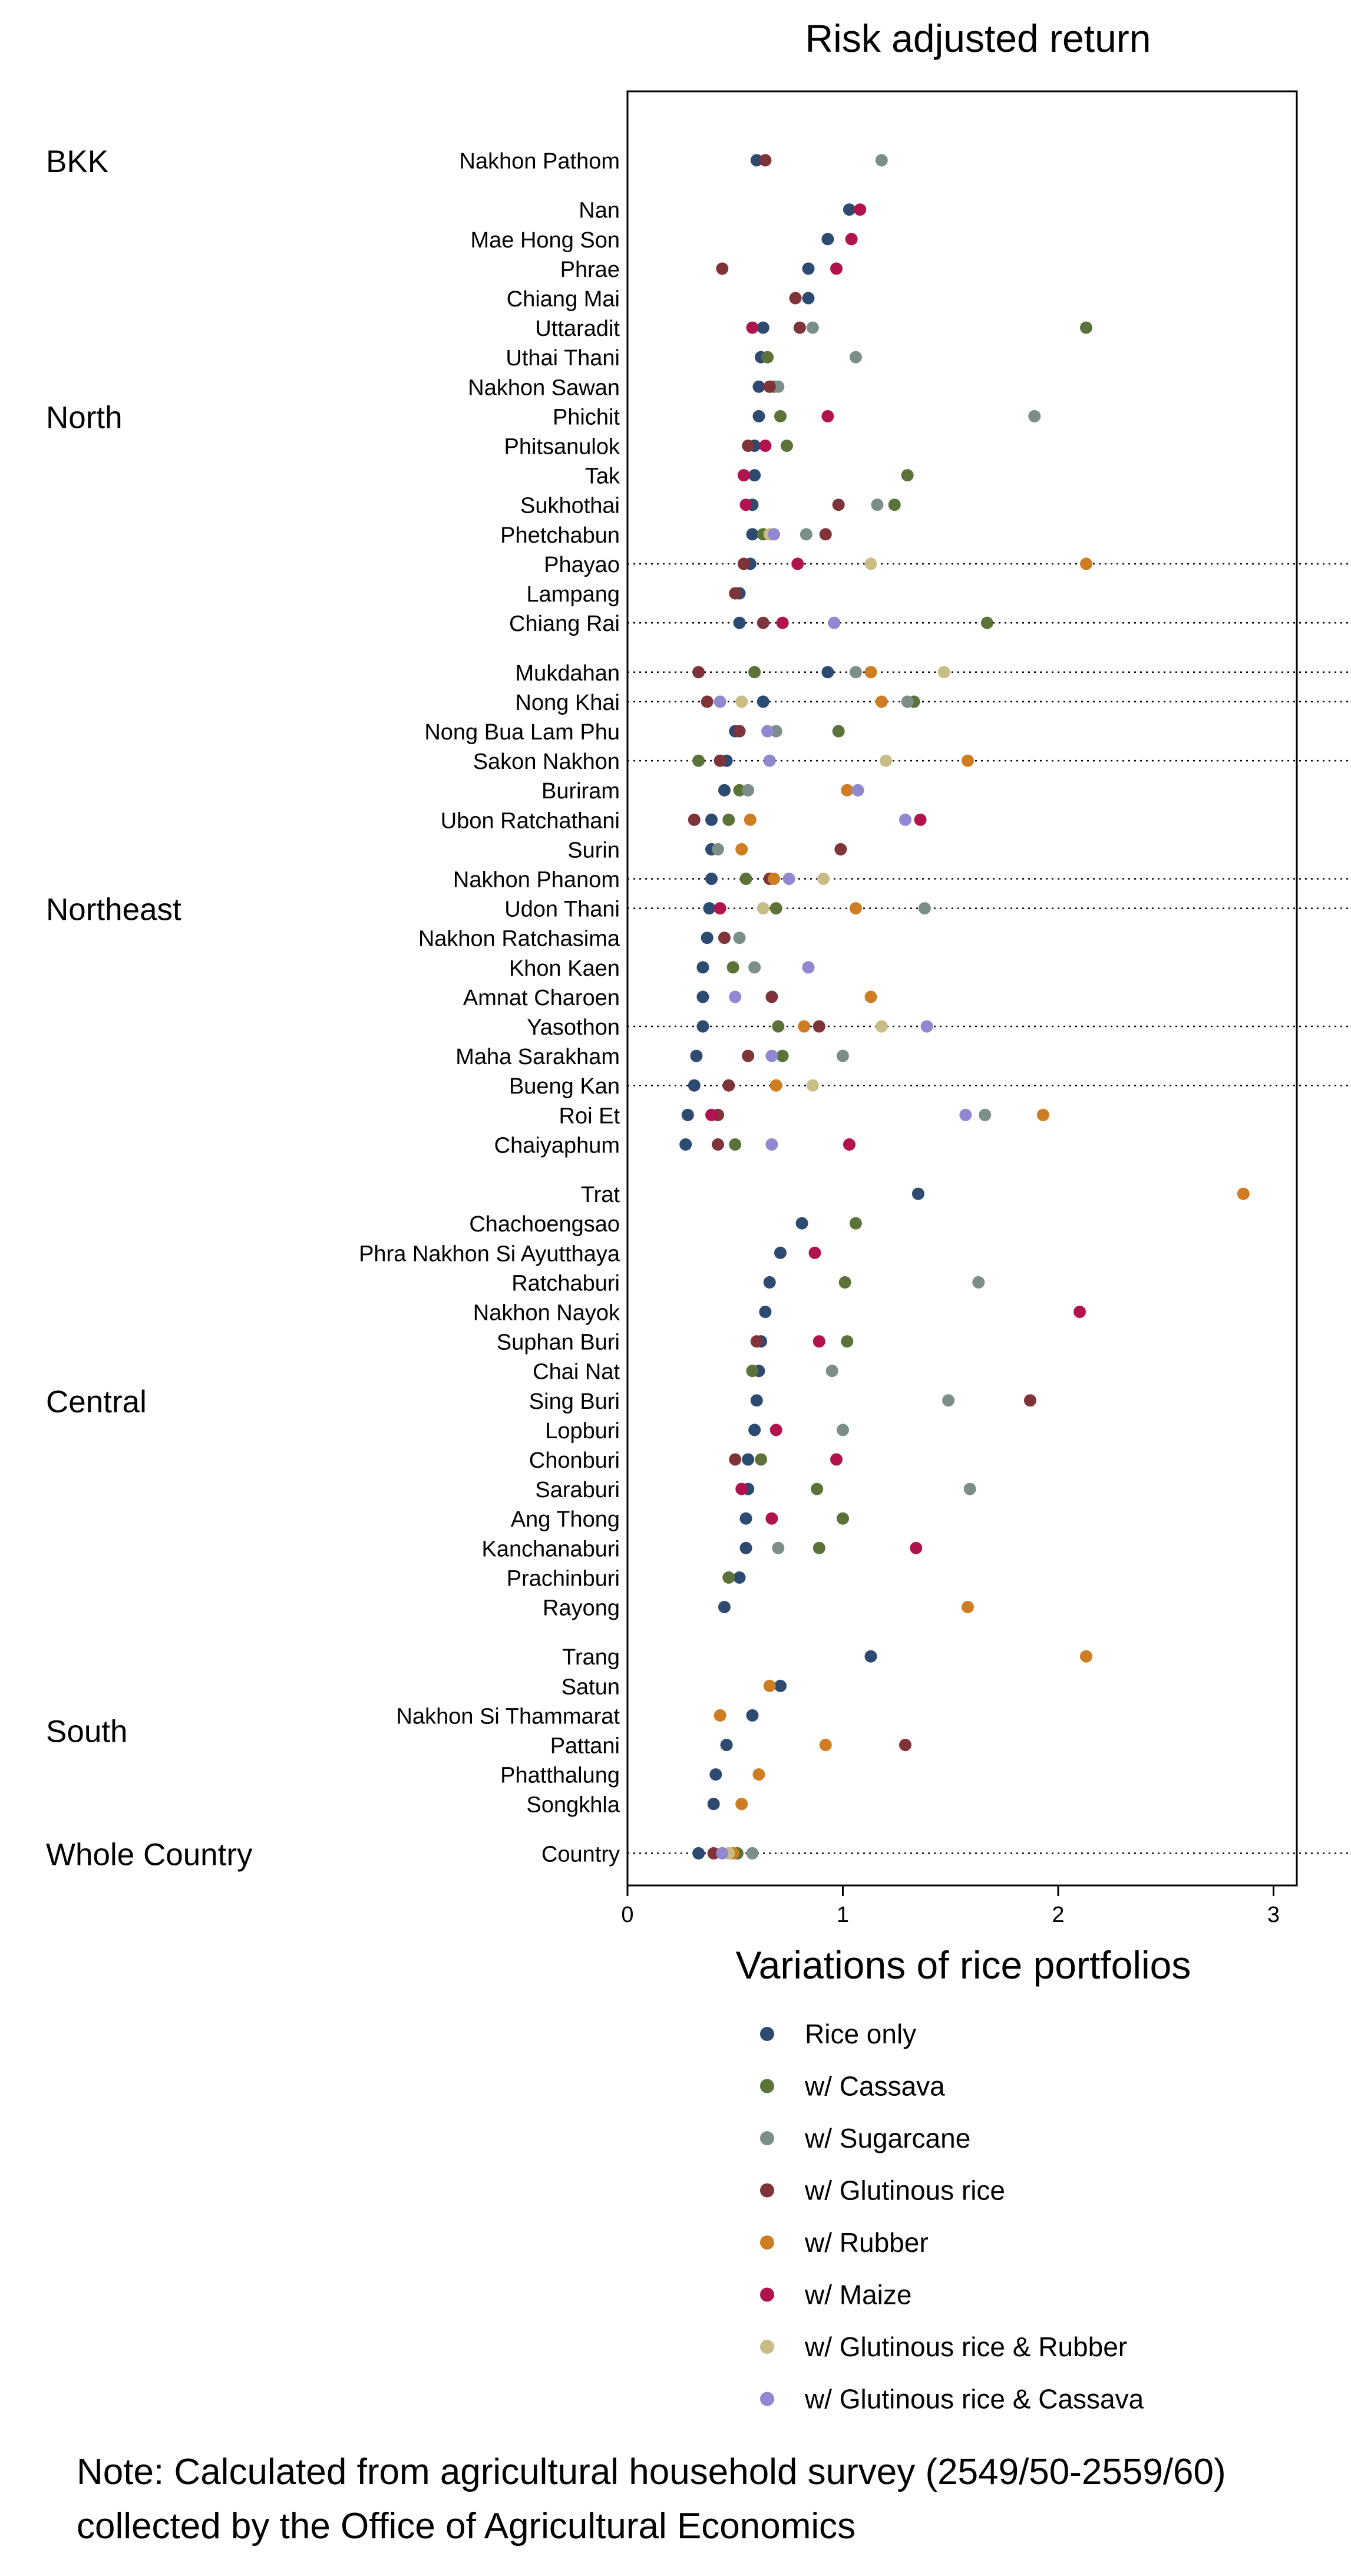 The height and width of the screenshot is (2576, 1351). Describe the element at coordinates (860, 2034) in the screenshot. I see `legend-label: Rice only` at that location.